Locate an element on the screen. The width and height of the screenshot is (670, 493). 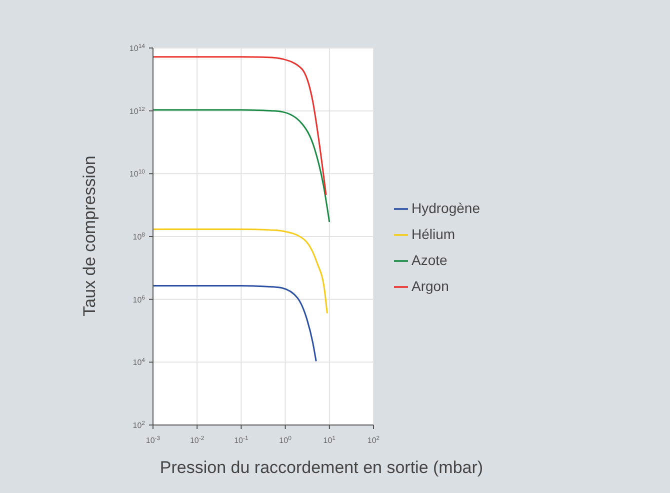
y-tick-label: 10$^{10}$ is located at coordinates (137, 173).